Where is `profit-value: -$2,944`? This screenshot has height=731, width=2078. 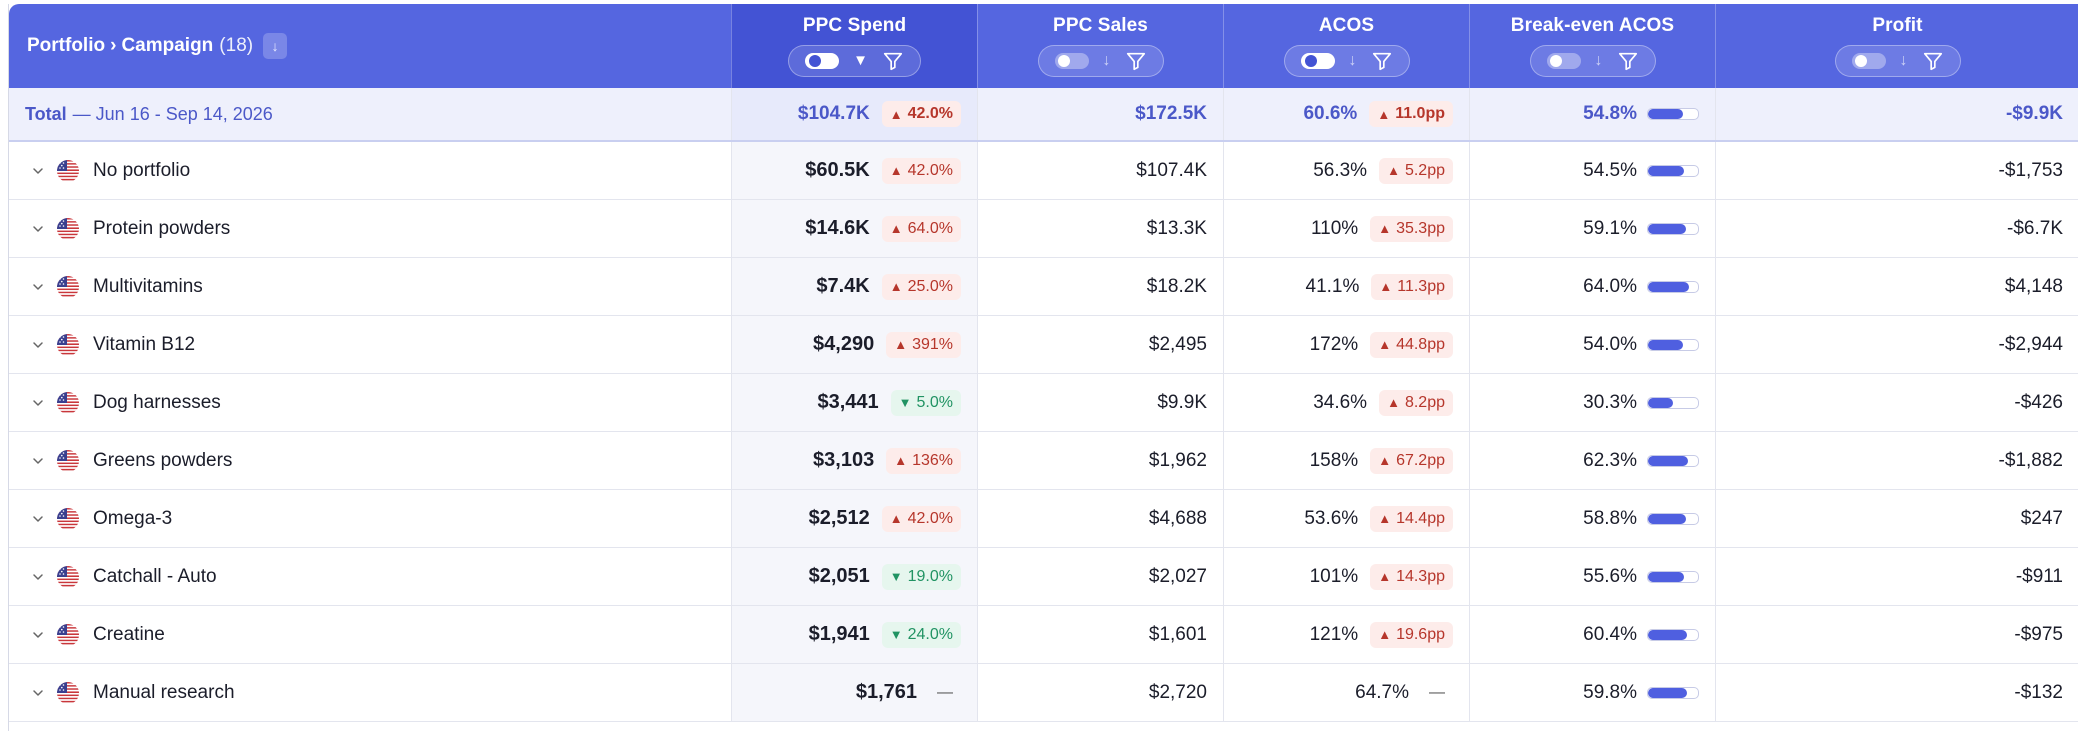
profit-value: -$2,944 is located at coordinates (2030, 344).